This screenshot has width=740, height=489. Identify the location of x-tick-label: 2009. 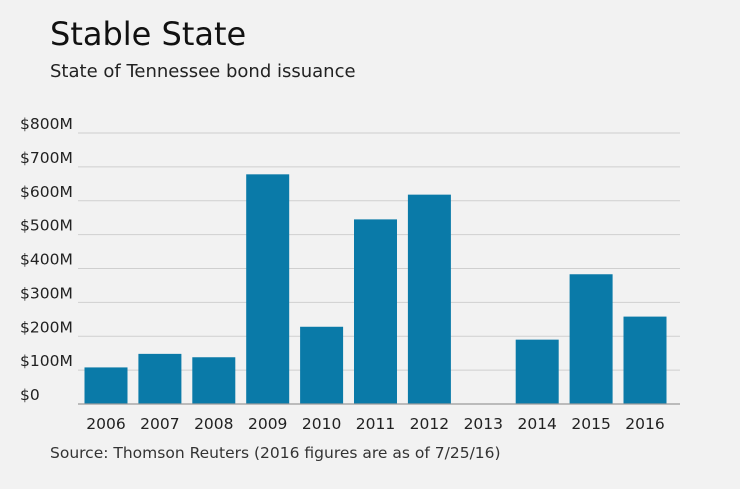
(267, 424).